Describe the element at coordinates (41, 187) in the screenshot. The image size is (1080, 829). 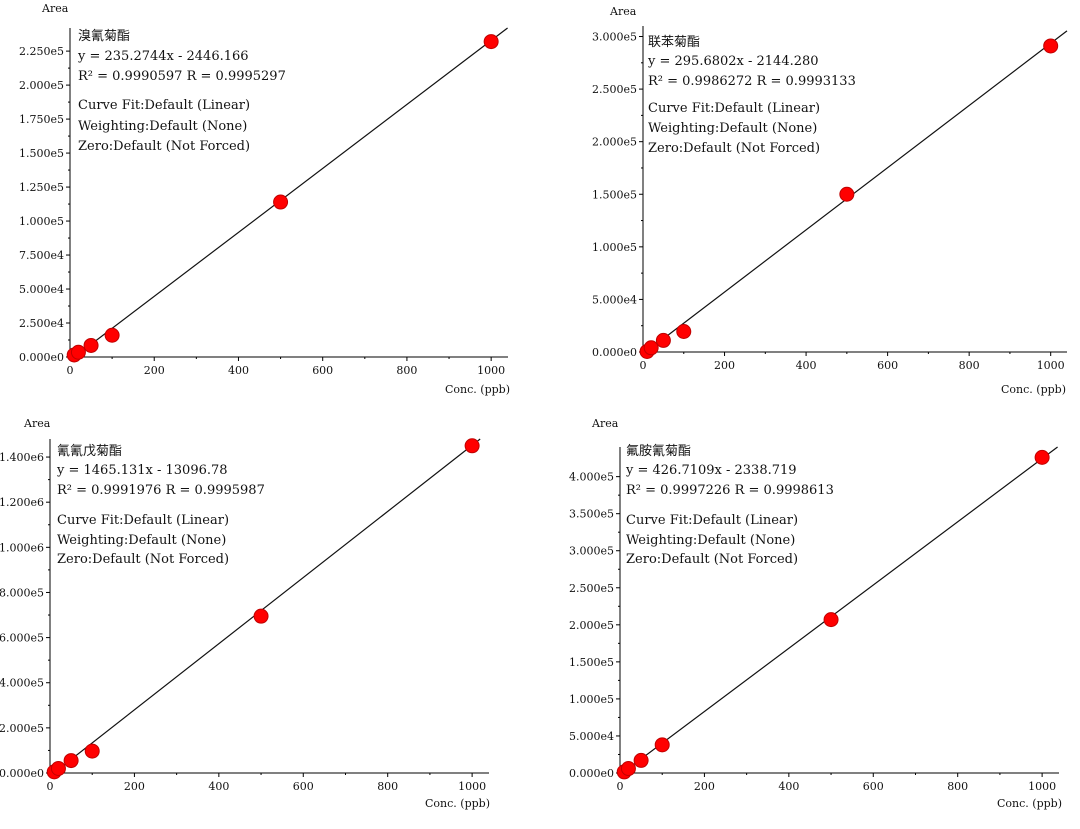
I see `y-tick-label: 1.250e5` at that location.